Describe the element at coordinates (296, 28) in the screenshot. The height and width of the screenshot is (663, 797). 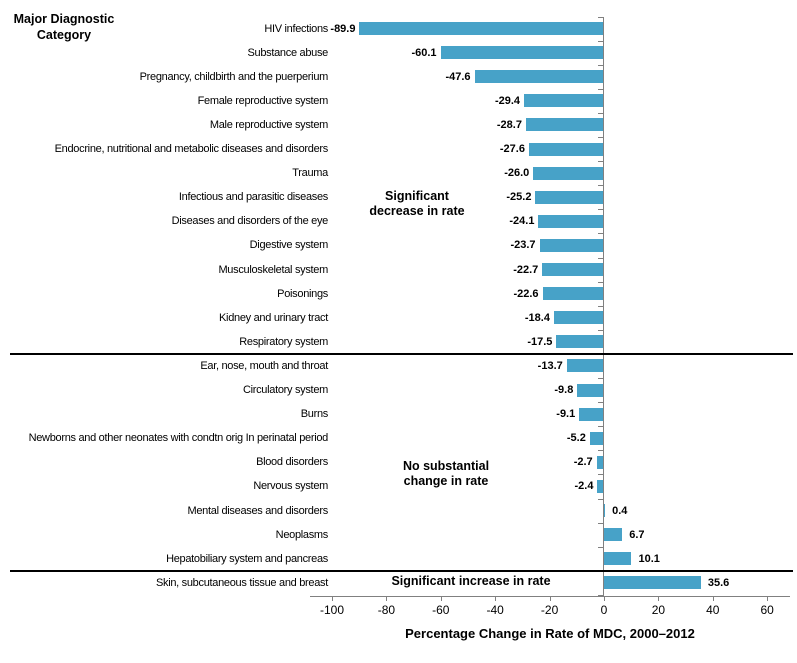
I see `category-label: HIV infections` at that location.